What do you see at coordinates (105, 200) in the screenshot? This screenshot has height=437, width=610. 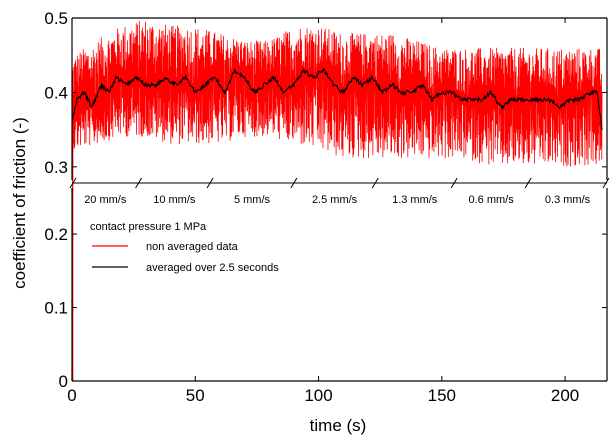 I see `segment-label: 20 mm/s` at bounding box center [105, 200].